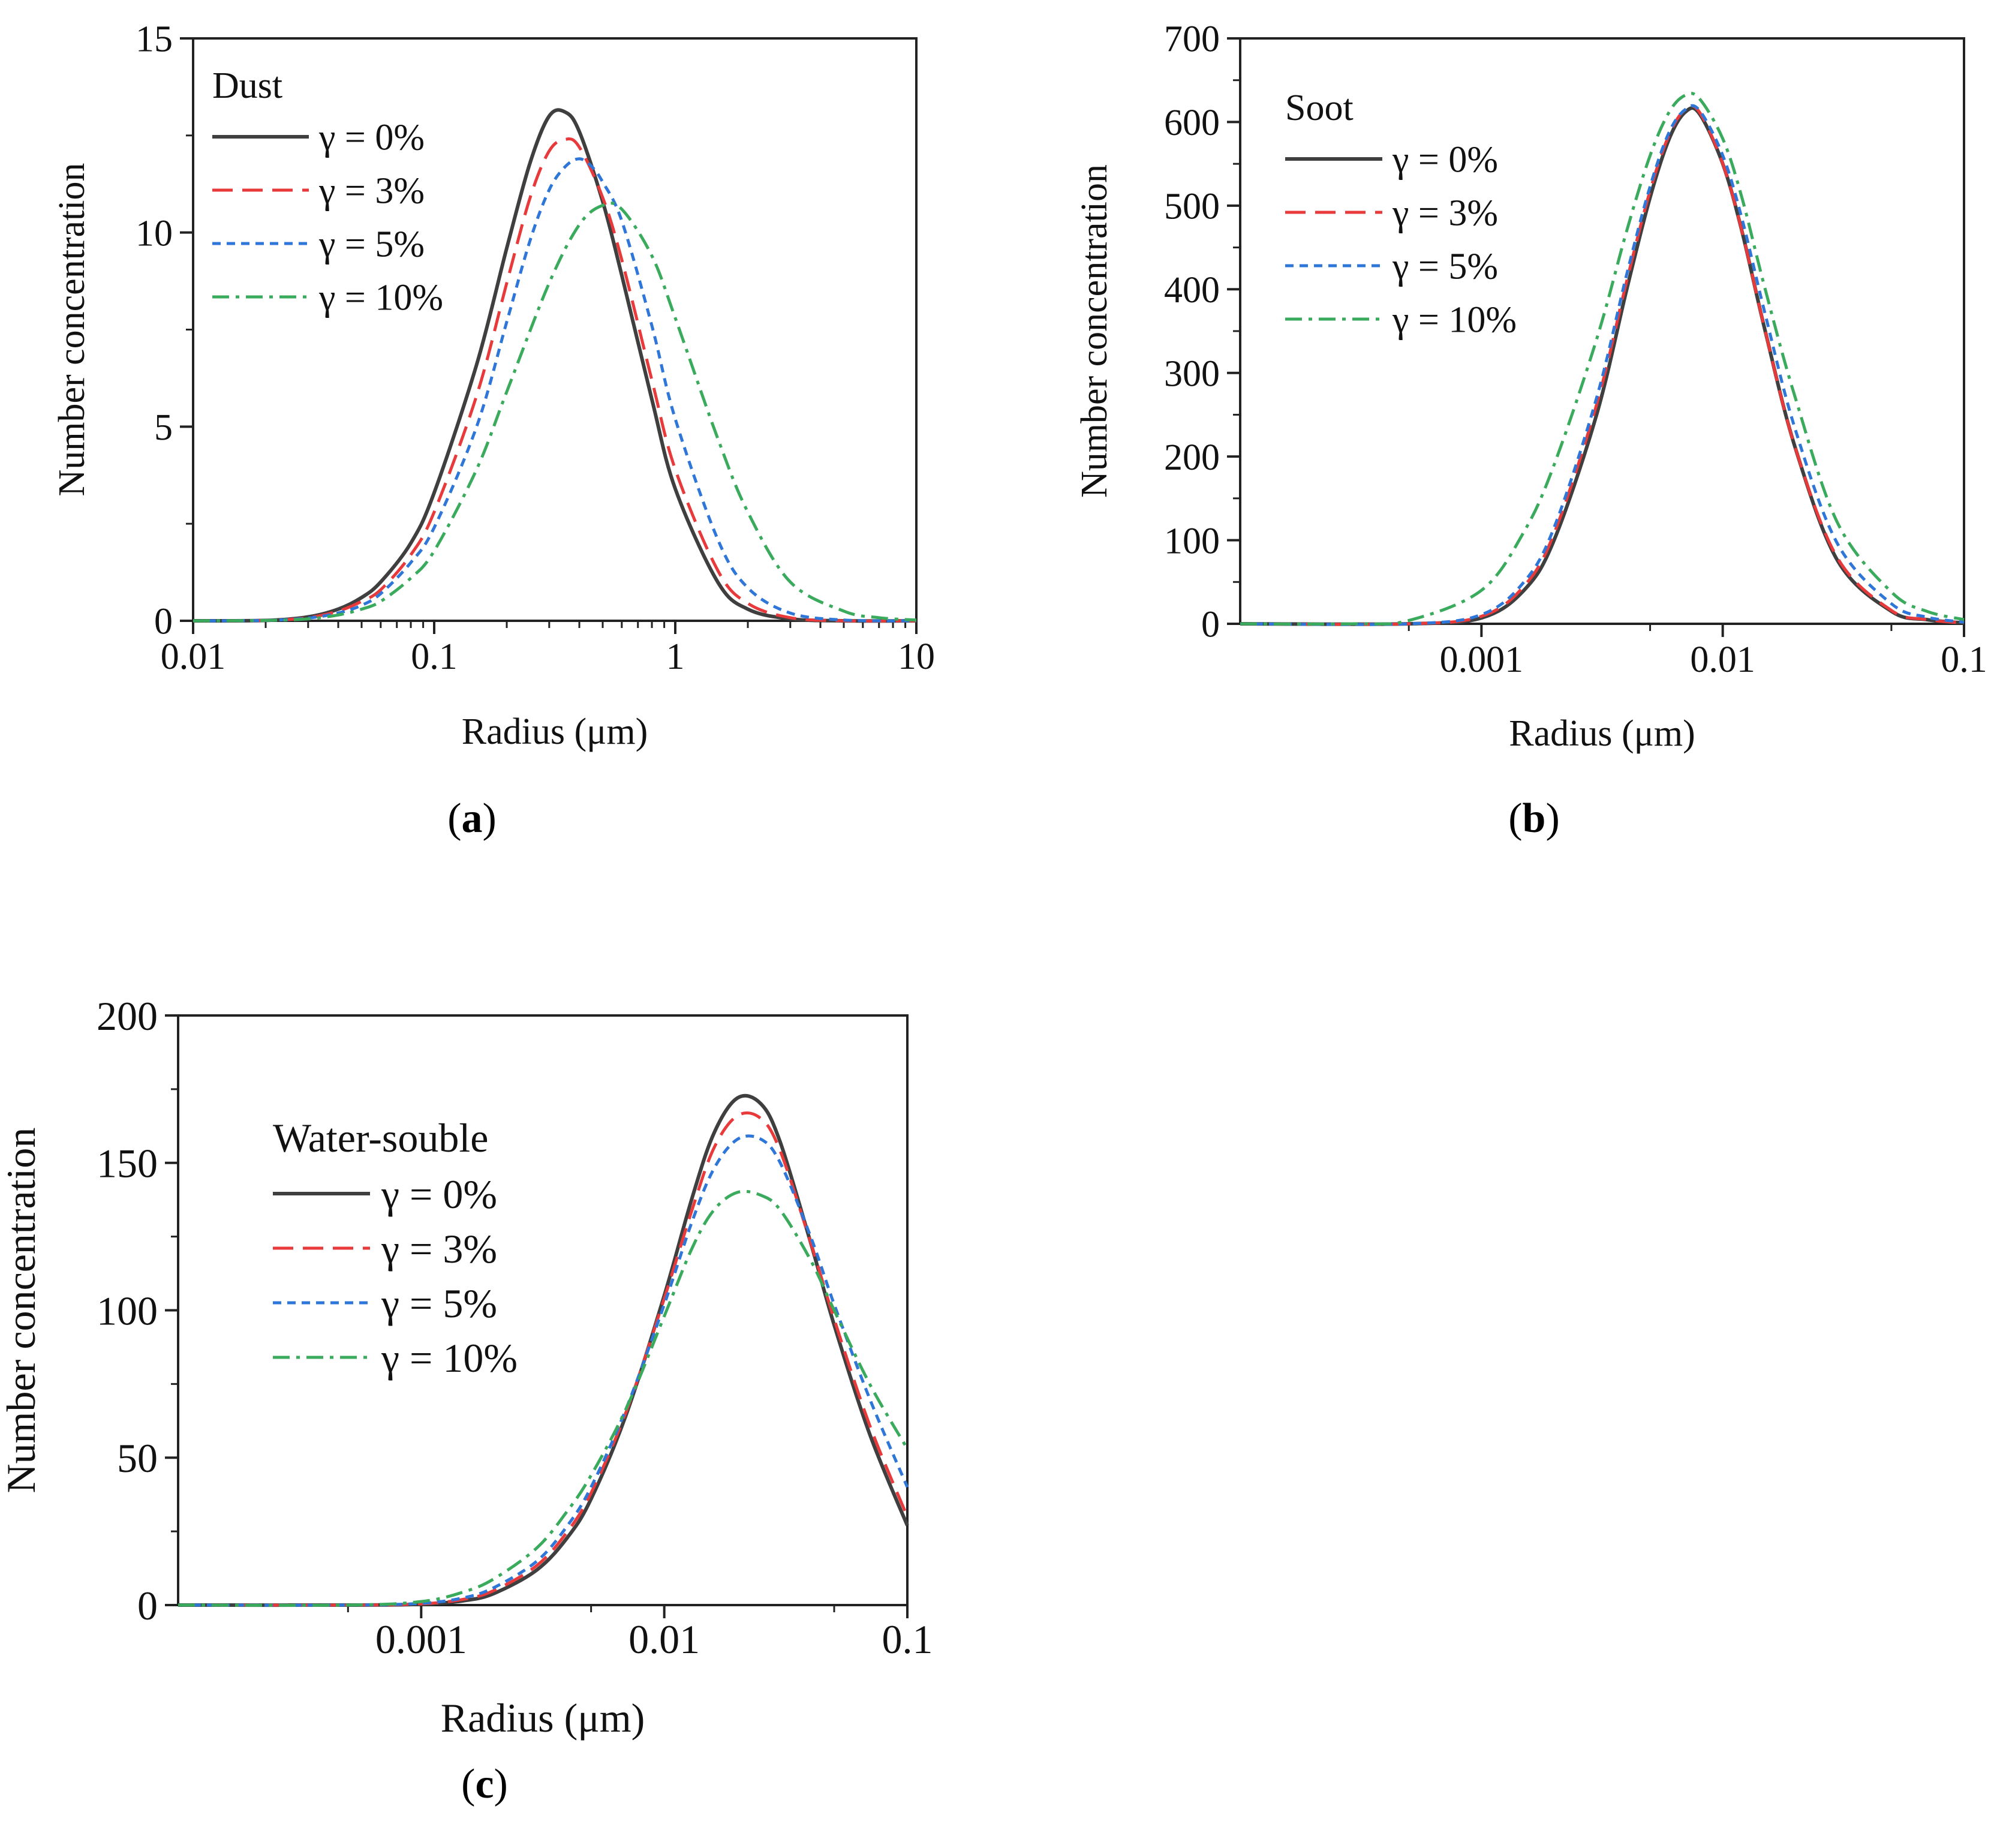  I want to click on y-tick-label: 600, so click(1192, 123).